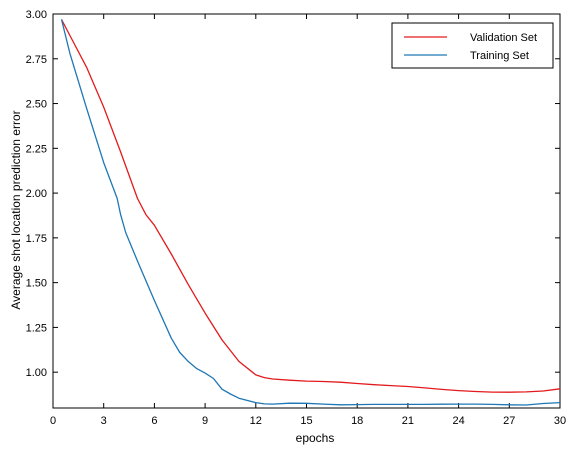 The height and width of the screenshot is (450, 582). Describe the element at coordinates (36, 15) in the screenshot. I see `y-tick-label: 3.00` at that location.